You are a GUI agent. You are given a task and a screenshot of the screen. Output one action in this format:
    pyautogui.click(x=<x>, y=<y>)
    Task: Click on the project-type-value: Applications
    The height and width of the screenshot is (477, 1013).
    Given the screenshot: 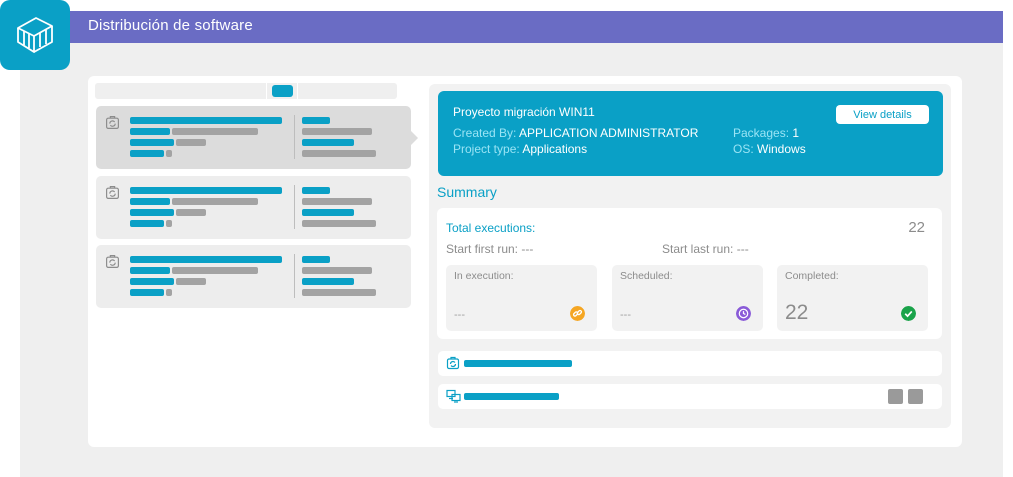 What is the action you would take?
    pyautogui.click(x=555, y=149)
    